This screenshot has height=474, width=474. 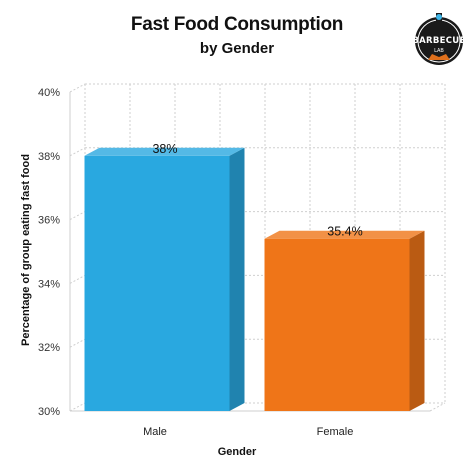 What do you see at coordinates (164, 149) in the screenshot?
I see `data-label-male: 38%` at bounding box center [164, 149].